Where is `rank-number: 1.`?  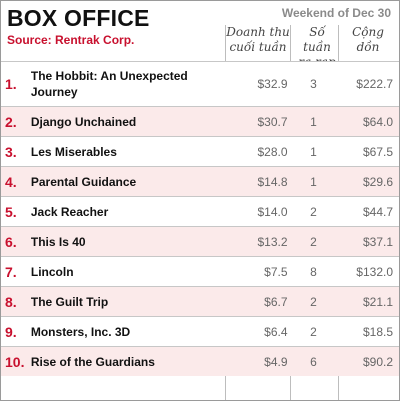
rank-number: 1. is located at coordinates (11, 84).